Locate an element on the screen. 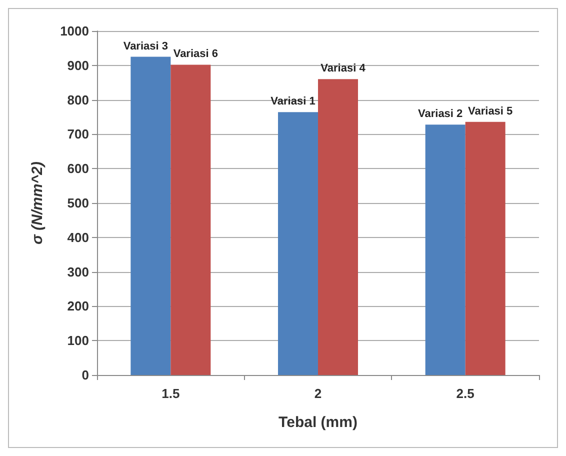  y-axis-title: σ (N/mm^2) is located at coordinates (37, 203).